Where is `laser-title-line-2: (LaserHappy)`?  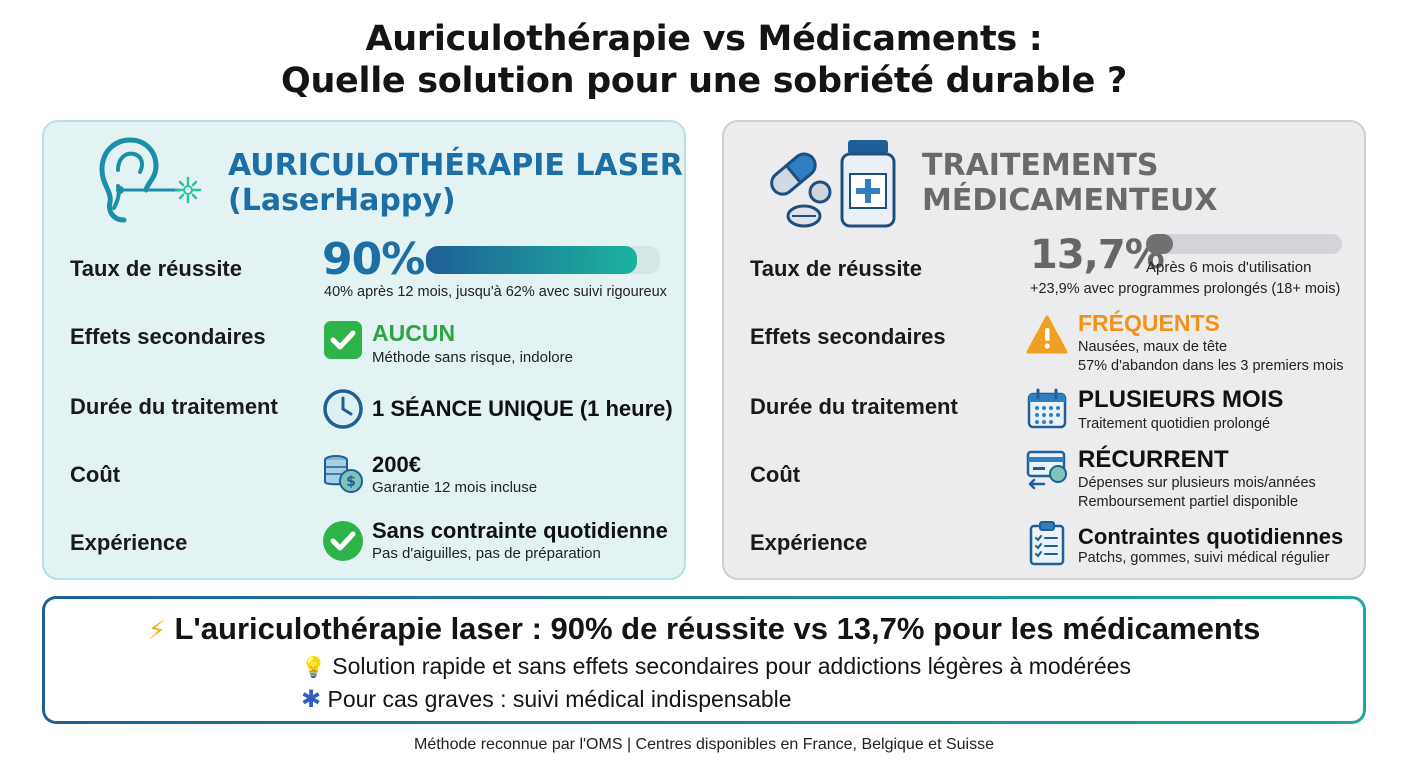 laser-title-line-2: (LaserHappy) is located at coordinates (342, 200).